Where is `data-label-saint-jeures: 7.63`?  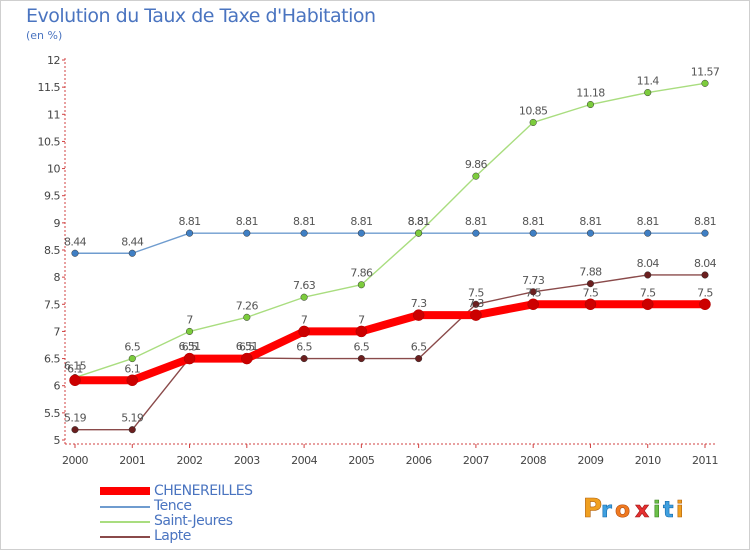
data-label-saint-jeures: 7.63 is located at coordinates (304, 285).